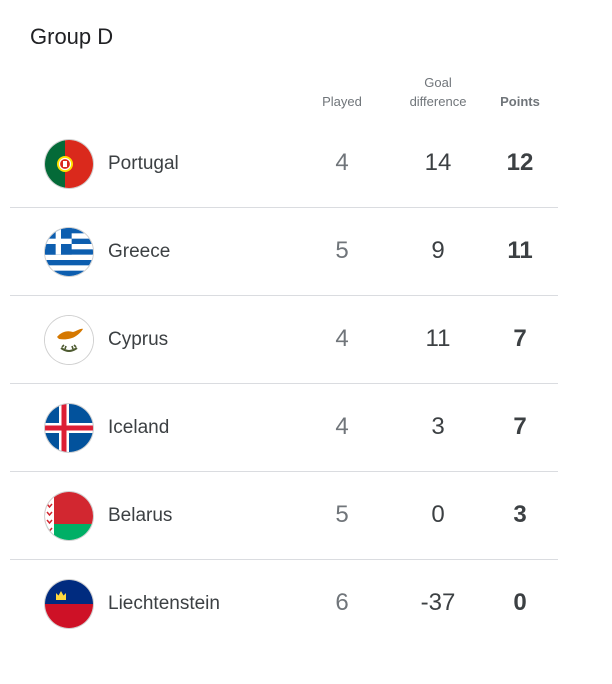  I want to click on table-row: Liechtenstein 6 -37 0, so click(284, 604).